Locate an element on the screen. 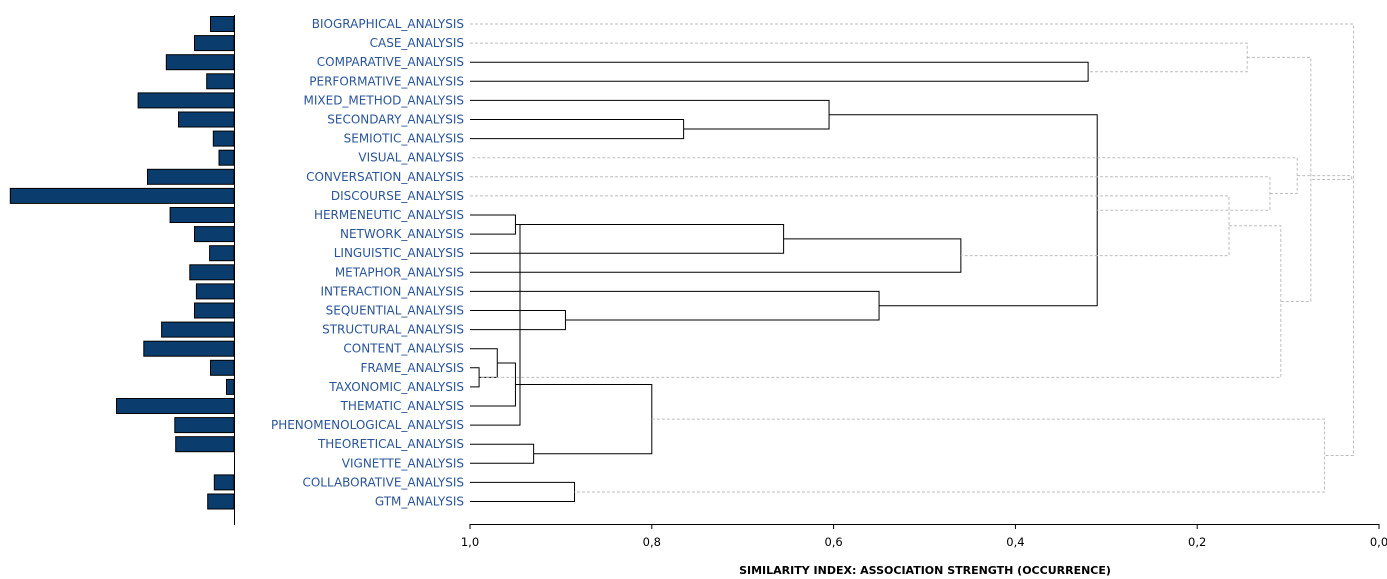 The height and width of the screenshot is (579, 1387). bar-mixed-method-analysis is located at coordinates (186, 100).